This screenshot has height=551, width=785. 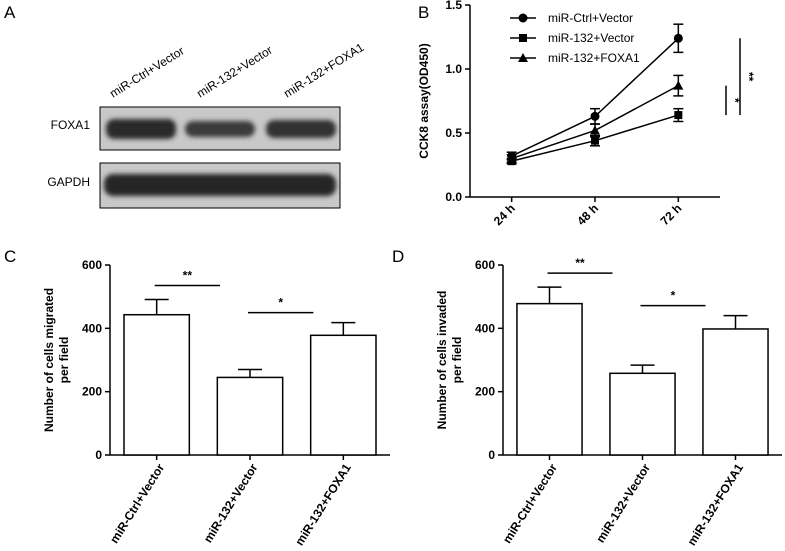 I want to click on panel-label: A, so click(x=10, y=12).